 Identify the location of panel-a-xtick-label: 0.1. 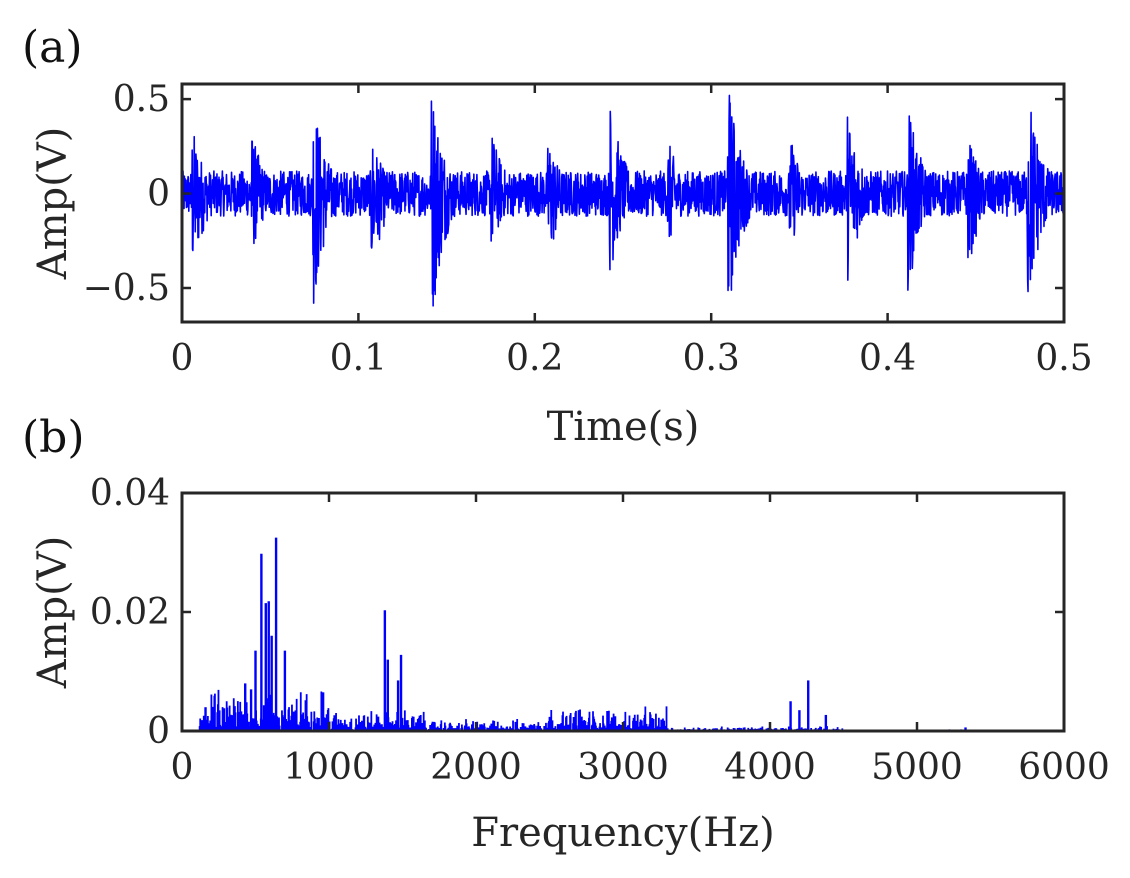
(358, 358).